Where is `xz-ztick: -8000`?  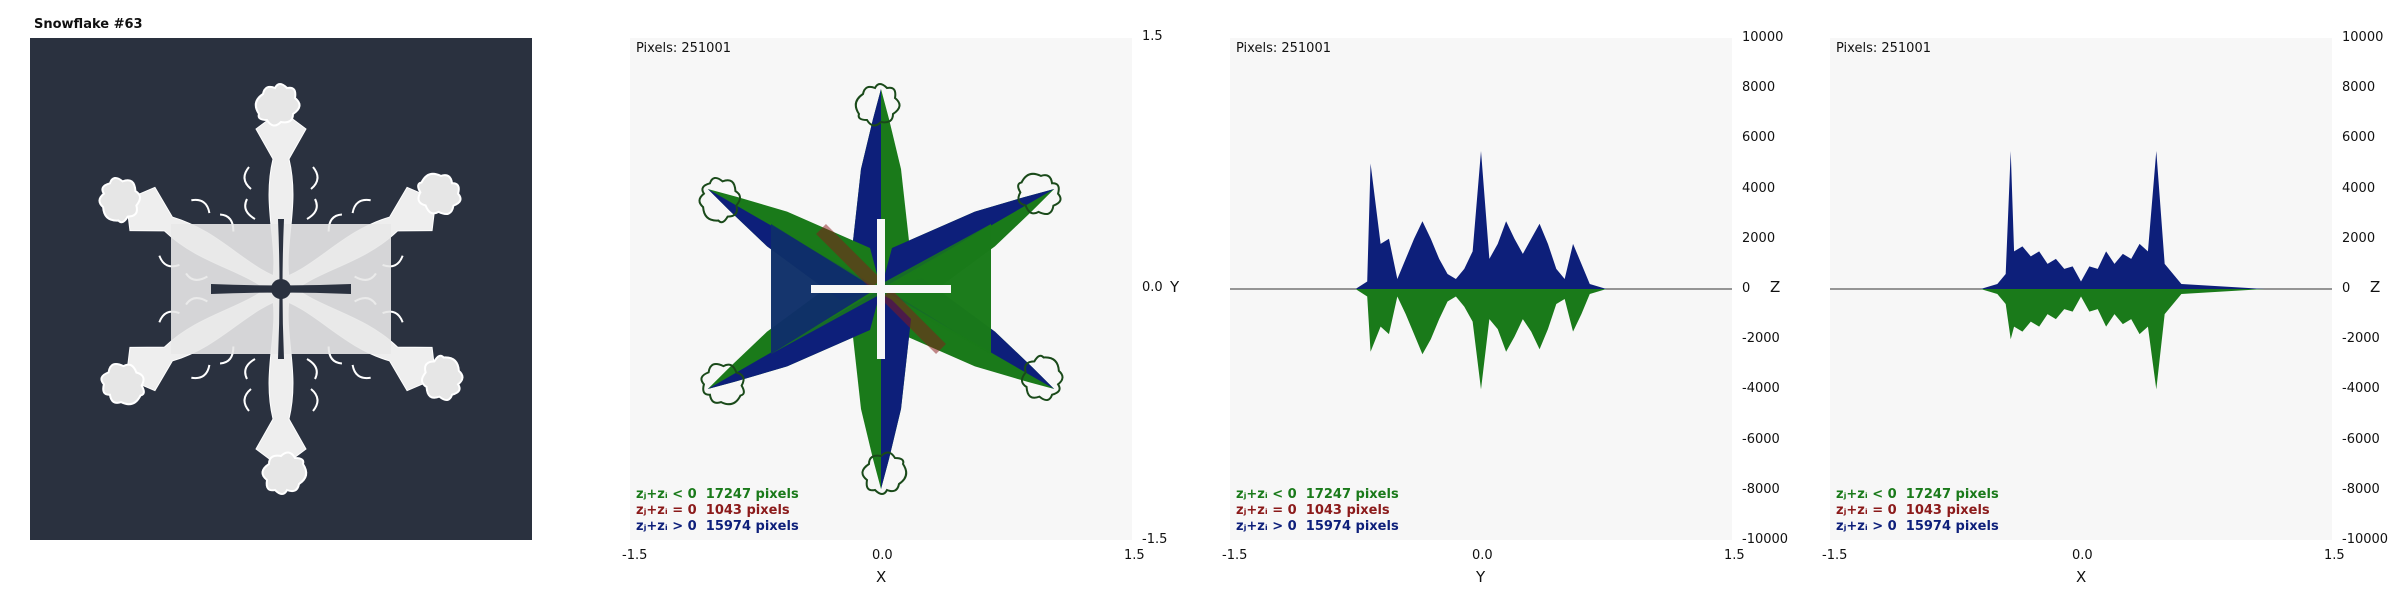 xz-ztick: -8000 is located at coordinates (2361, 489).